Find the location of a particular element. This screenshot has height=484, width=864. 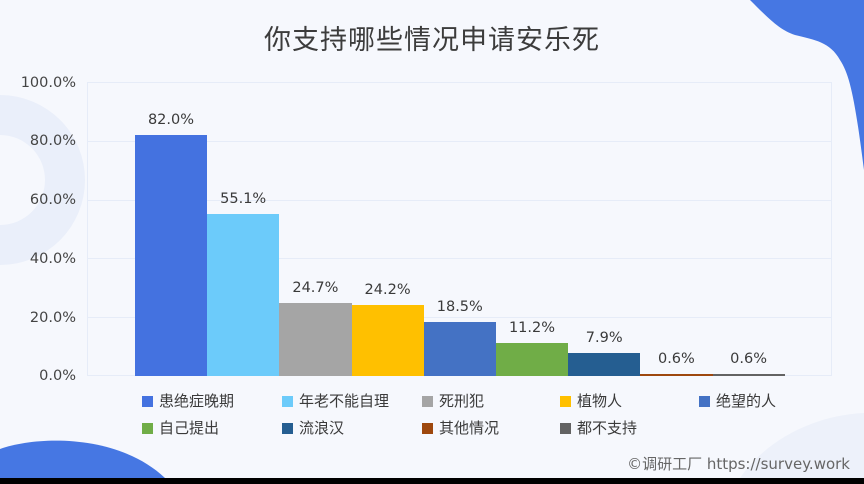

y-tick-0: 0.0% is located at coordinates (57, 376).